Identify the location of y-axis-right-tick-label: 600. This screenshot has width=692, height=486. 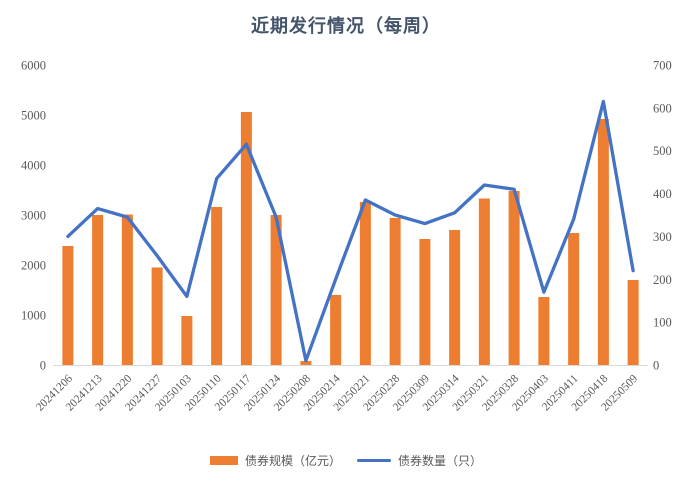
(662, 108).